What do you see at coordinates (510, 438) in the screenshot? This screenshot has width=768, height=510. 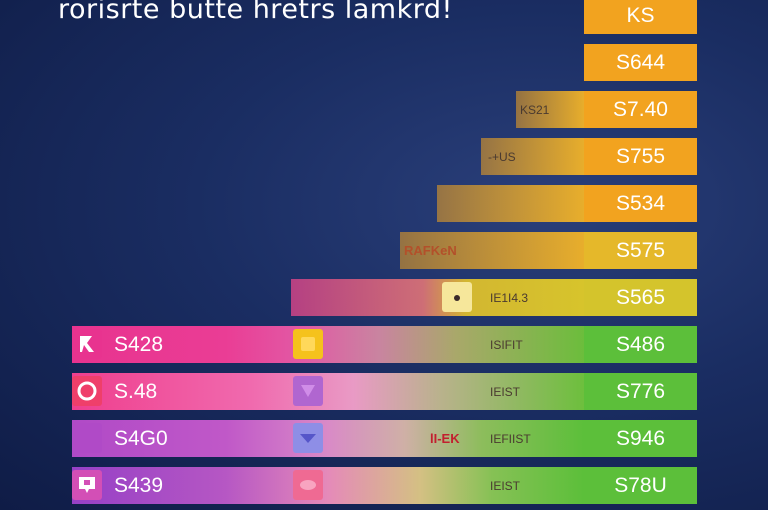 I see `row-sublabel: IEFIIST` at bounding box center [510, 438].